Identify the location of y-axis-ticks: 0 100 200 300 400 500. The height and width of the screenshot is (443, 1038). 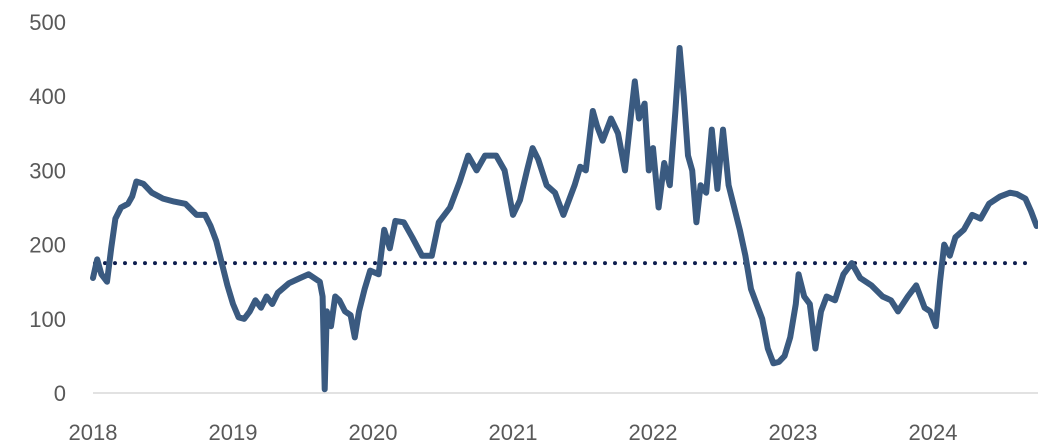
(47, 208).